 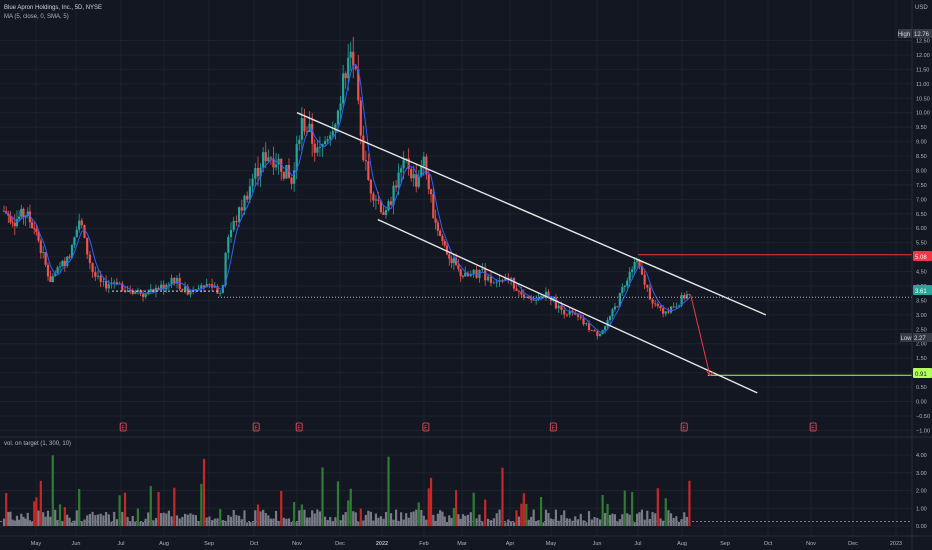 What do you see at coordinates (904, 35) in the screenshot?
I see `high-label-text: High` at bounding box center [904, 35].